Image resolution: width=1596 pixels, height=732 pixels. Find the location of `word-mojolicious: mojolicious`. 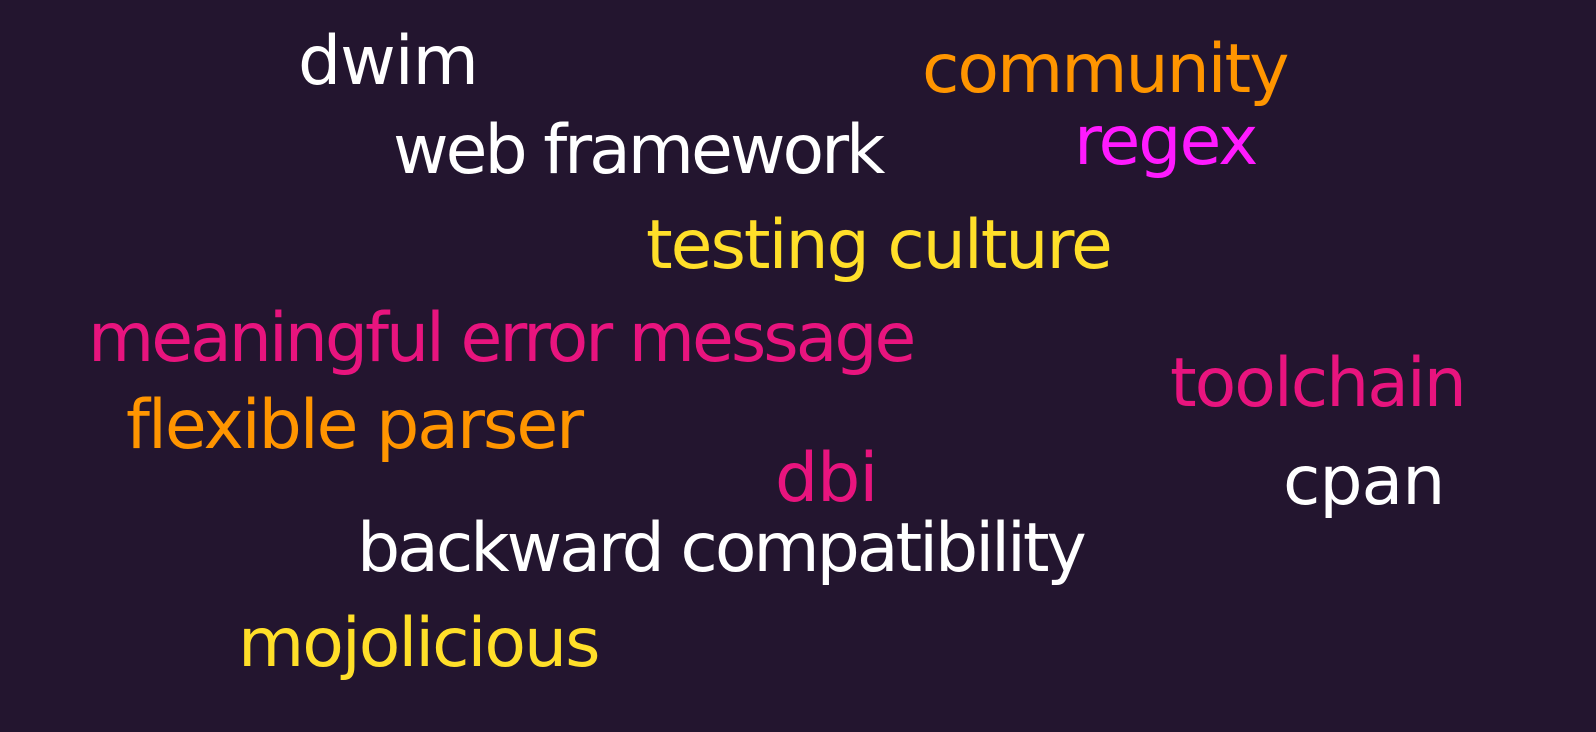

word-mojolicious: mojolicious is located at coordinates (419, 643).